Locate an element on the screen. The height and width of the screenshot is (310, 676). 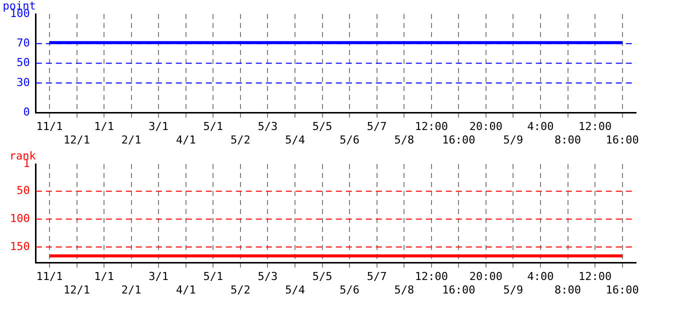
y-tick-label: 0 is located at coordinates (26, 111).